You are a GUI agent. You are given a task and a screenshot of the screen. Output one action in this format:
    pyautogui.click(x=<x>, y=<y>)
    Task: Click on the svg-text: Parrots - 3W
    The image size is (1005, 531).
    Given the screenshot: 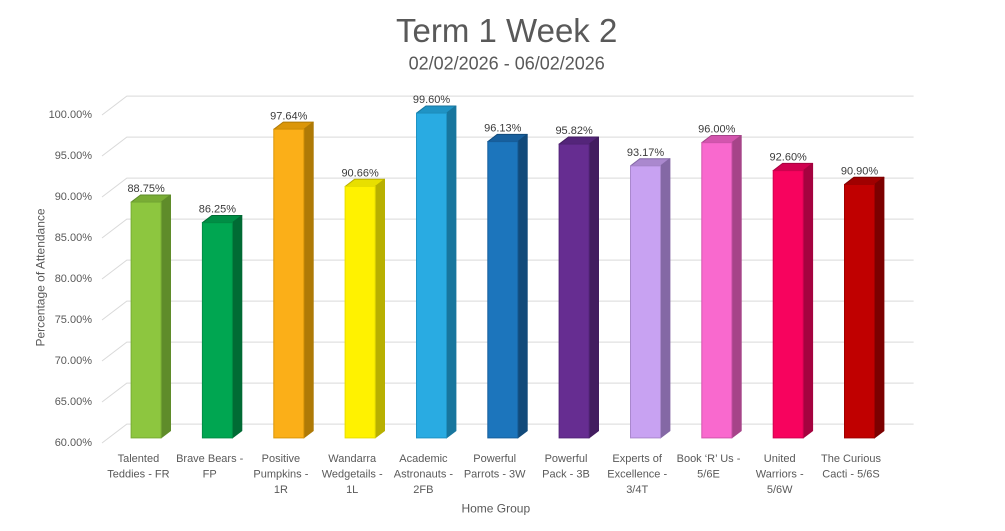 What is the action you would take?
    pyautogui.click(x=495, y=475)
    